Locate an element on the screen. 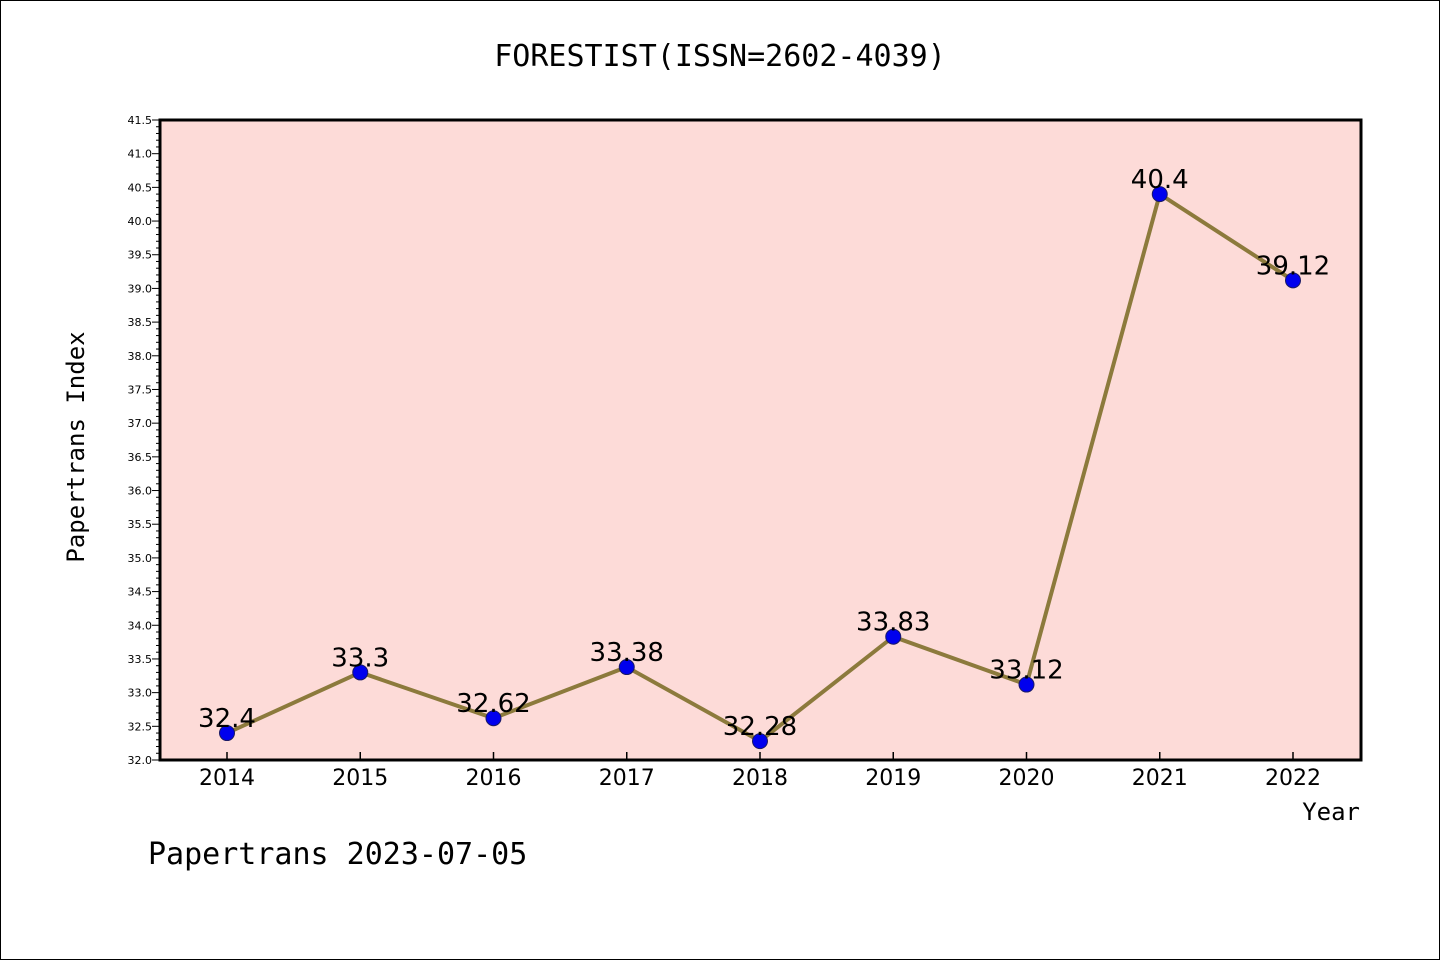 The height and width of the screenshot is (960, 1440). y-tick-label: 38.0 is located at coordinates (140, 356).